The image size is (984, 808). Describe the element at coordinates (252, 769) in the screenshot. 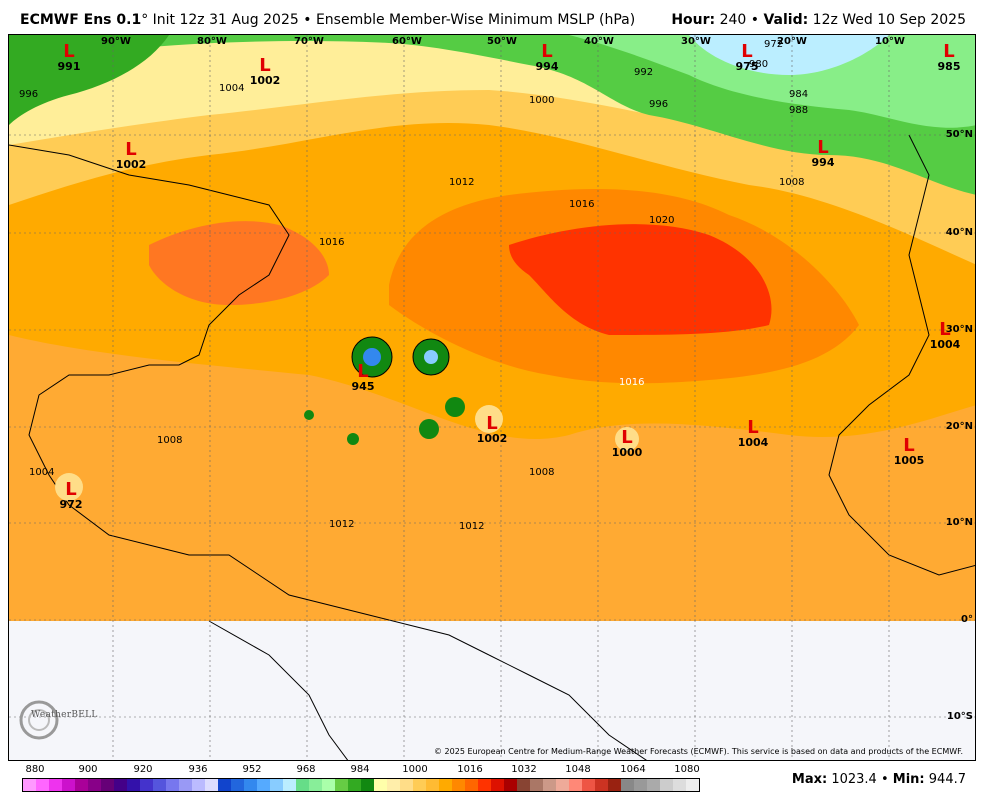

I see `colorbar-tick-label: 952` at that location.